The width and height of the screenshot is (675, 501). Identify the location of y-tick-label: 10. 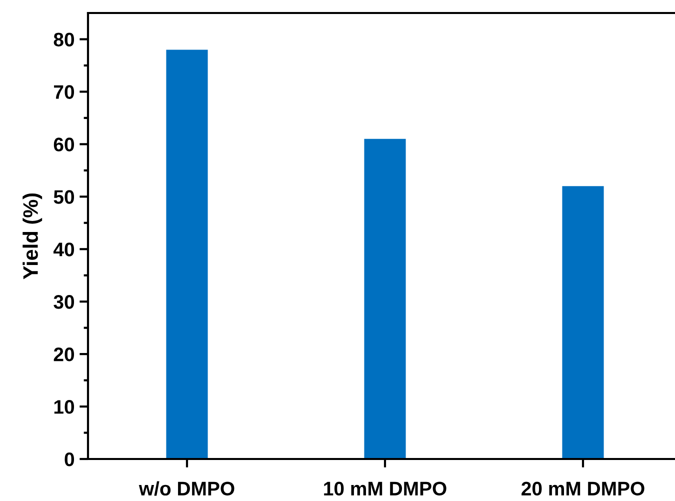
(64, 407).